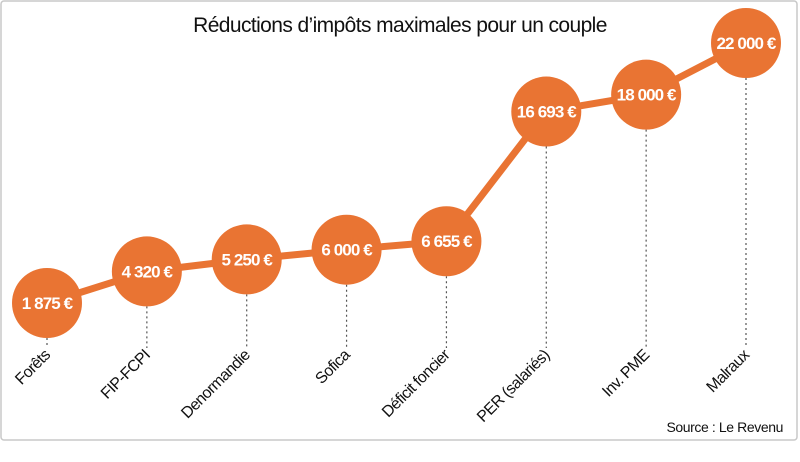  I want to click on category-label: Inv. PME, so click(626, 374).